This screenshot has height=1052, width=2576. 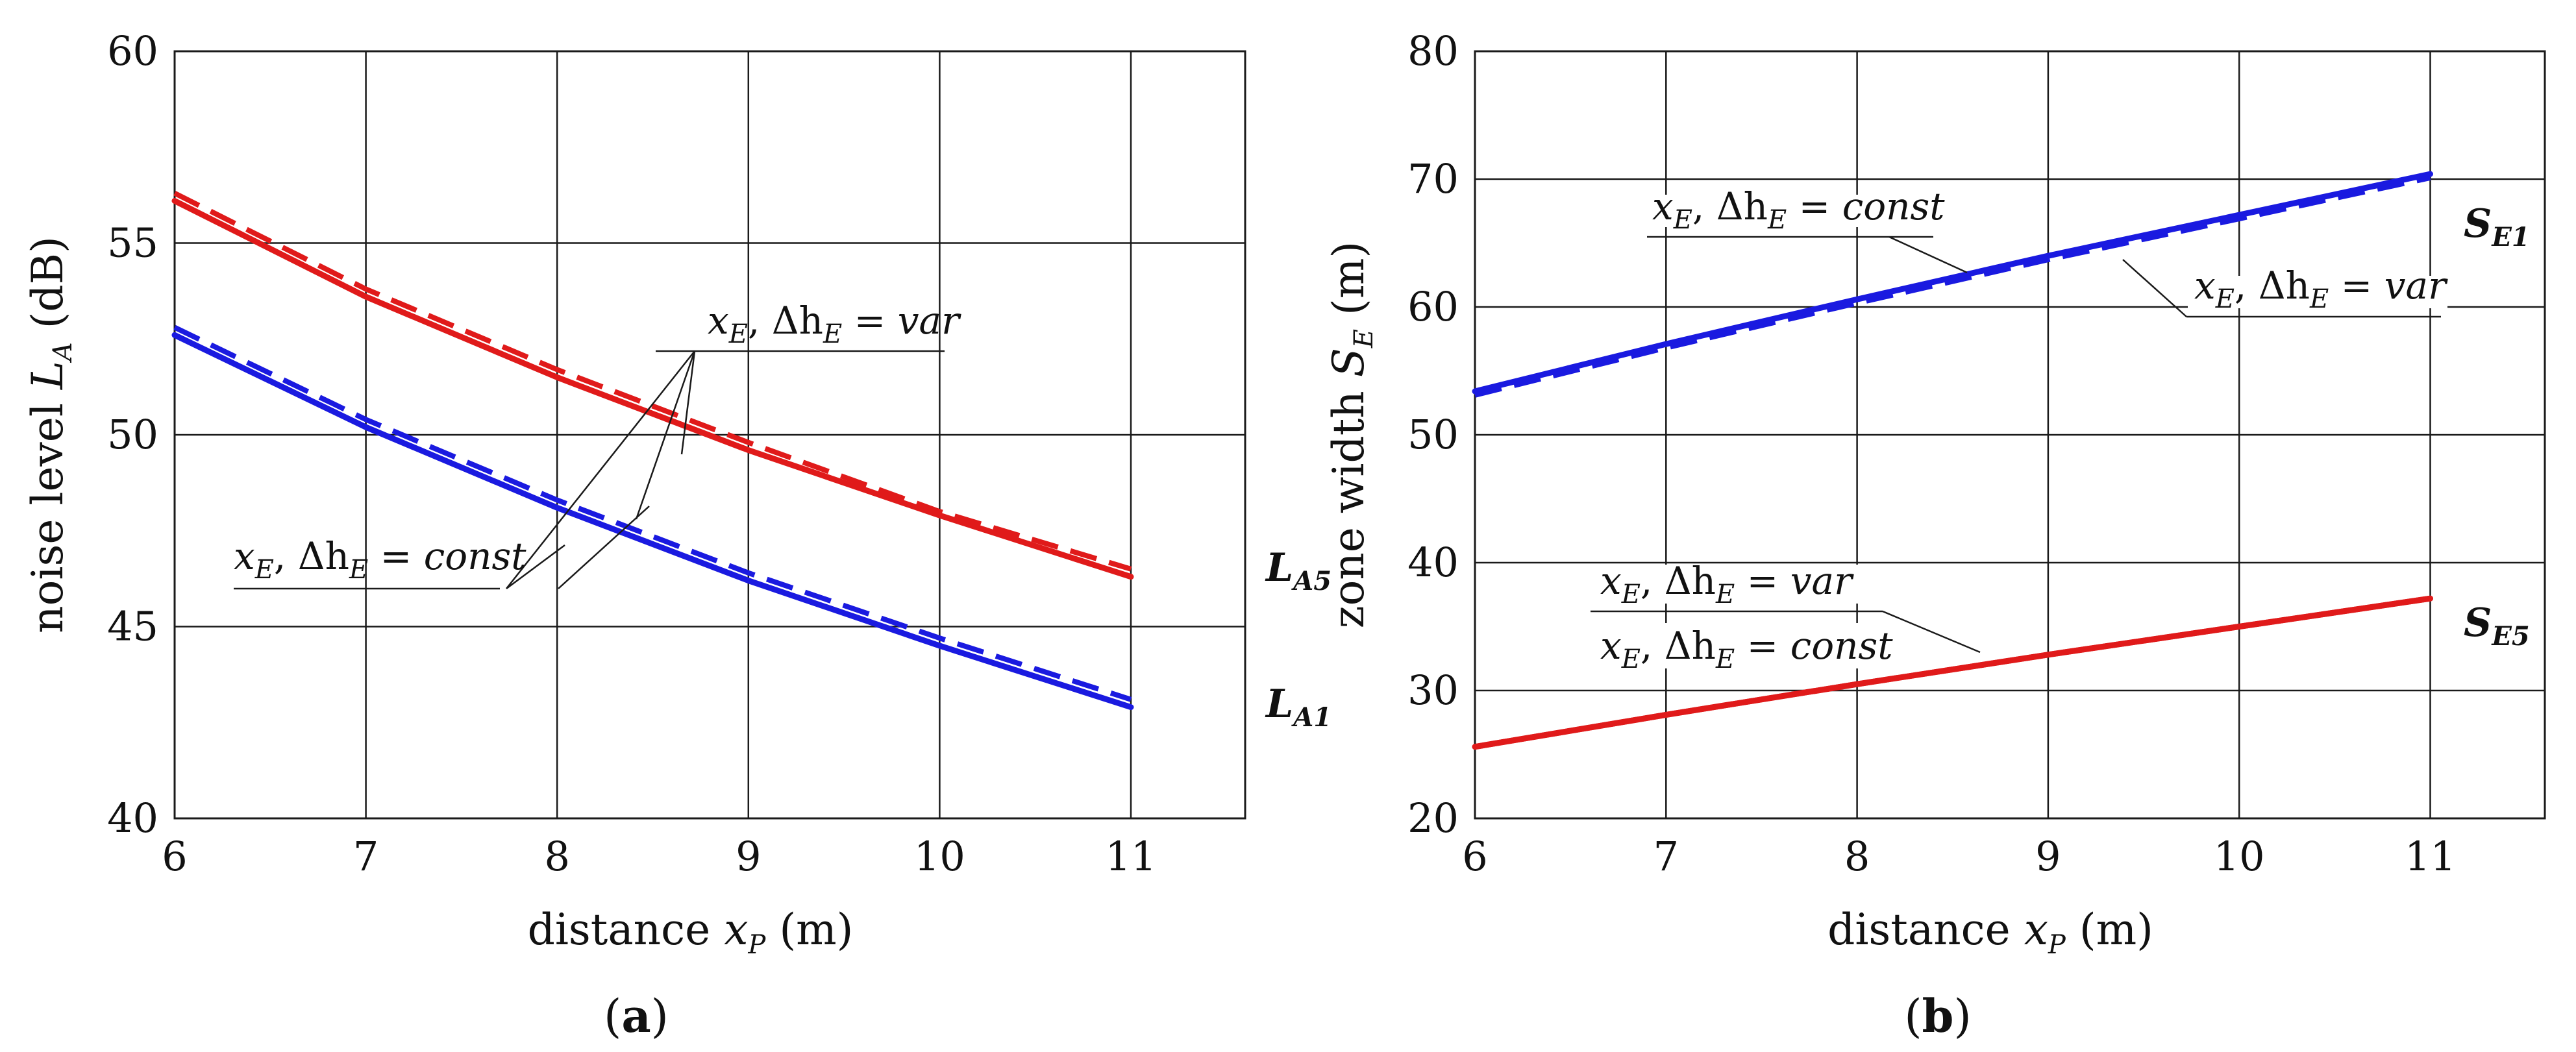 I want to click on end-label-sub: E1, so click(x=2510, y=237).